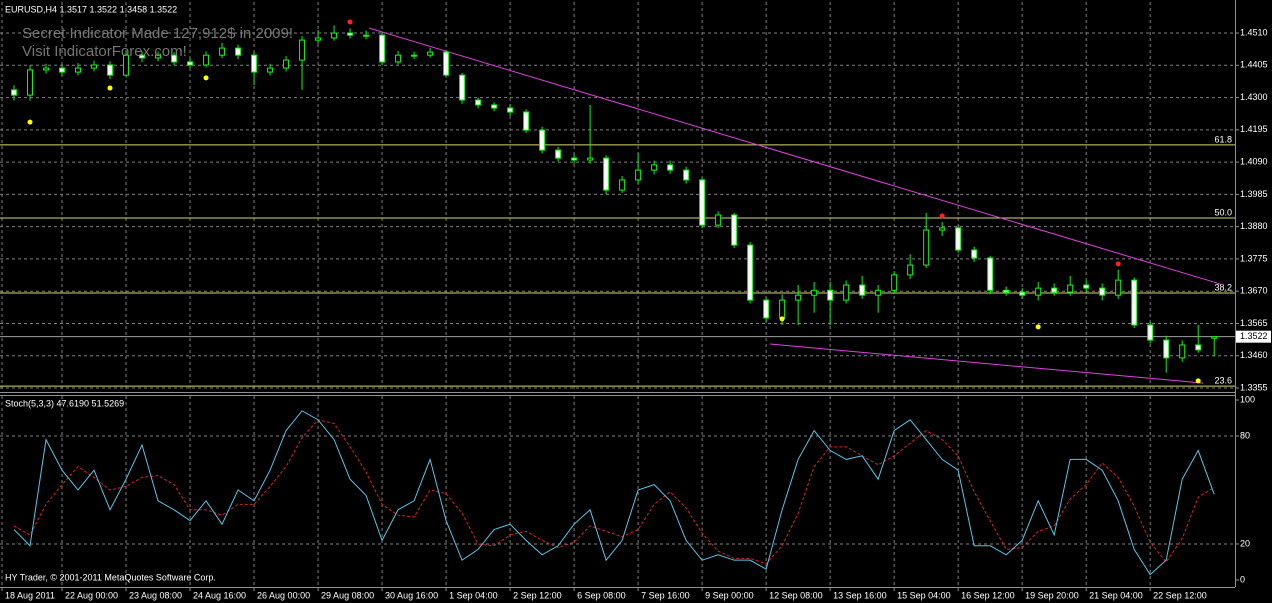  What do you see at coordinates (1254, 323) in the screenshot?
I see `y-tick-label: 1.3565` at bounding box center [1254, 323].